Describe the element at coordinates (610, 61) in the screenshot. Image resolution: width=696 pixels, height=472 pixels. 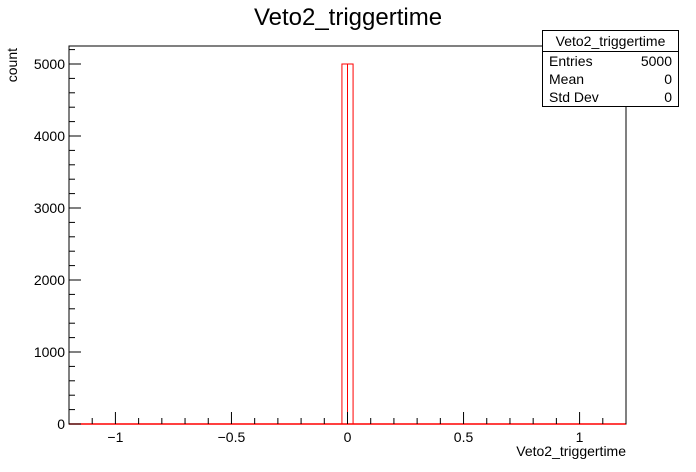
I see `stats-row-entries: Entries 5000` at that location.